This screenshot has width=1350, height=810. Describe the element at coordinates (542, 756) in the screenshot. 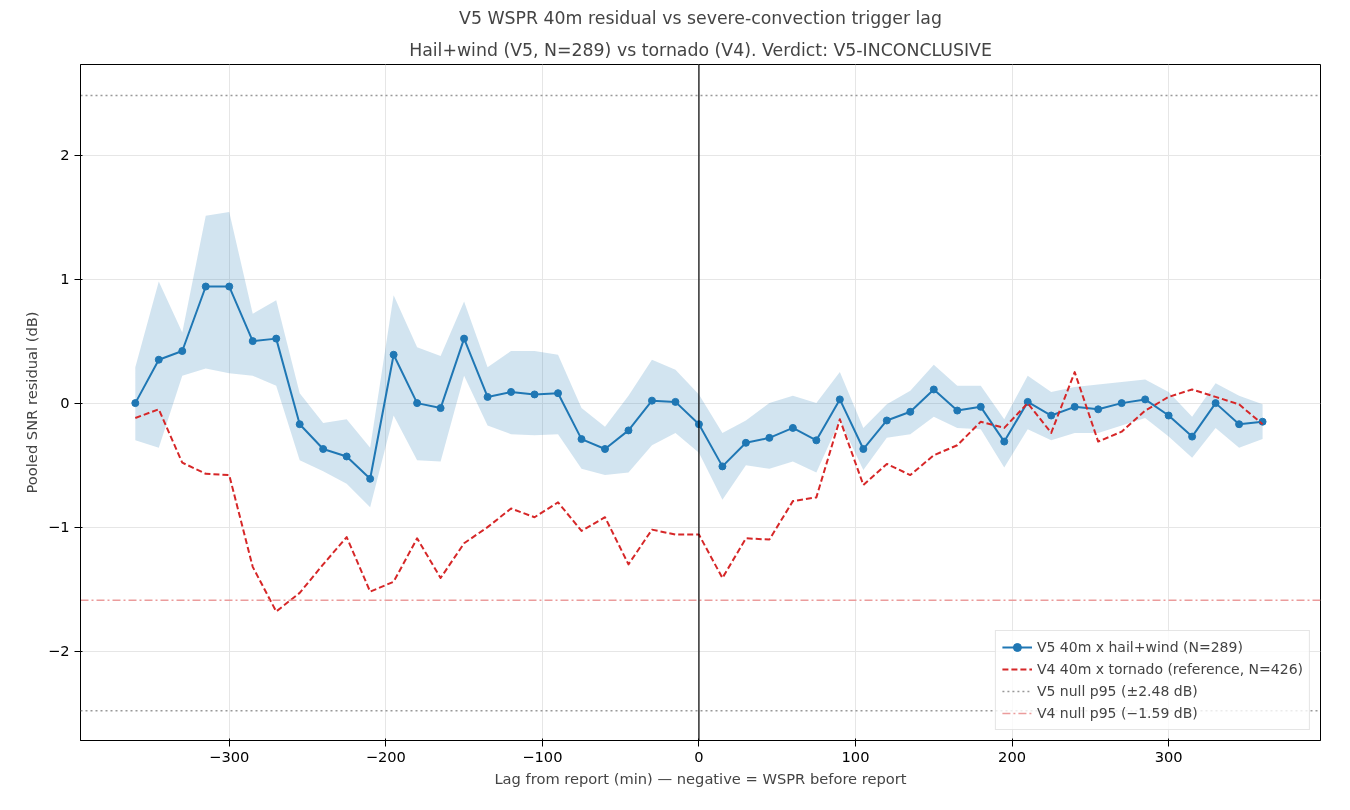

I see `x-tick-label: −100` at that location.